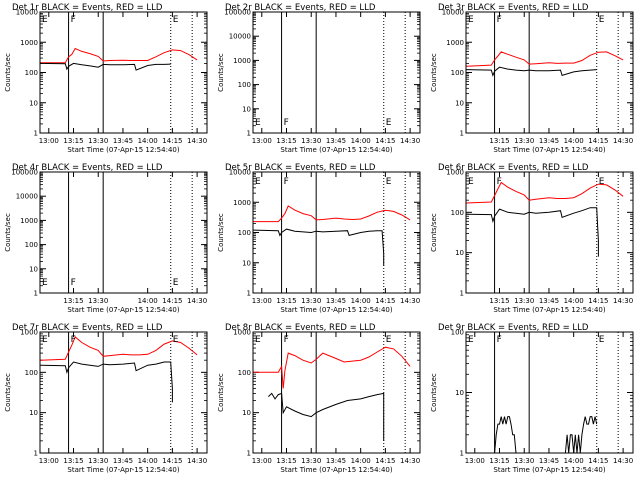 The image size is (640, 480). What do you see at coordinates (237, 13) in the screenshot?
I see `y-tick-label: 100000` at bounding box center [237, 13].